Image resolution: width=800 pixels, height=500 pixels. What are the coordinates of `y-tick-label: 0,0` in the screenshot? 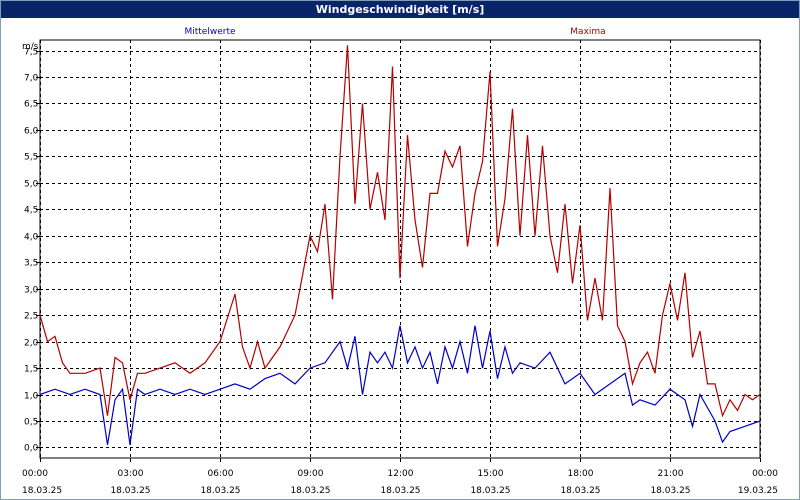 It's located at (31, 449).